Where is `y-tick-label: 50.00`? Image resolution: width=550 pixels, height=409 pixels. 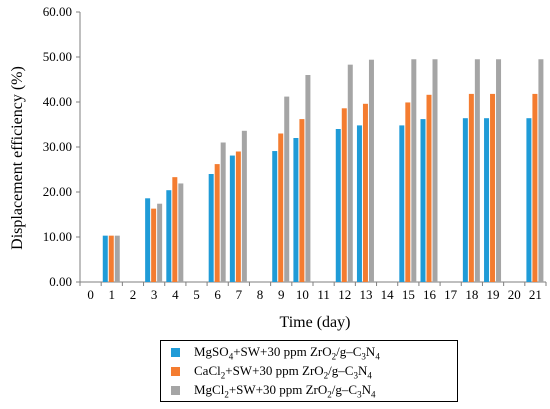 y-tick-label: 50.00 is located at coordinates (57, 56).